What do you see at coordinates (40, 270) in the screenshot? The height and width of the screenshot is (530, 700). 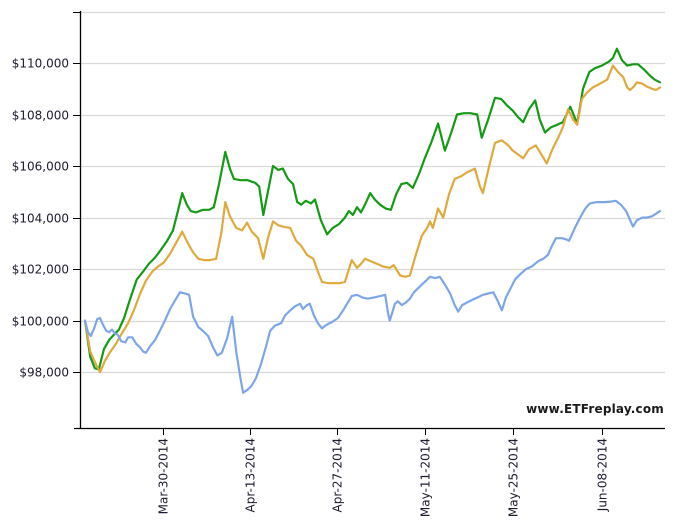 I see `y-tick-label-102000: $102,000` at bounding box center [40, 270].